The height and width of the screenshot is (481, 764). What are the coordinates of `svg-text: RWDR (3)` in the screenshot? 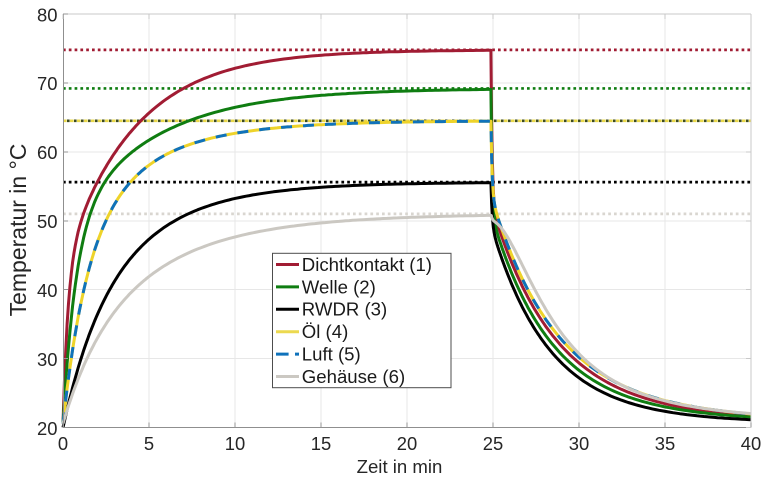 It's located at (344, 309).